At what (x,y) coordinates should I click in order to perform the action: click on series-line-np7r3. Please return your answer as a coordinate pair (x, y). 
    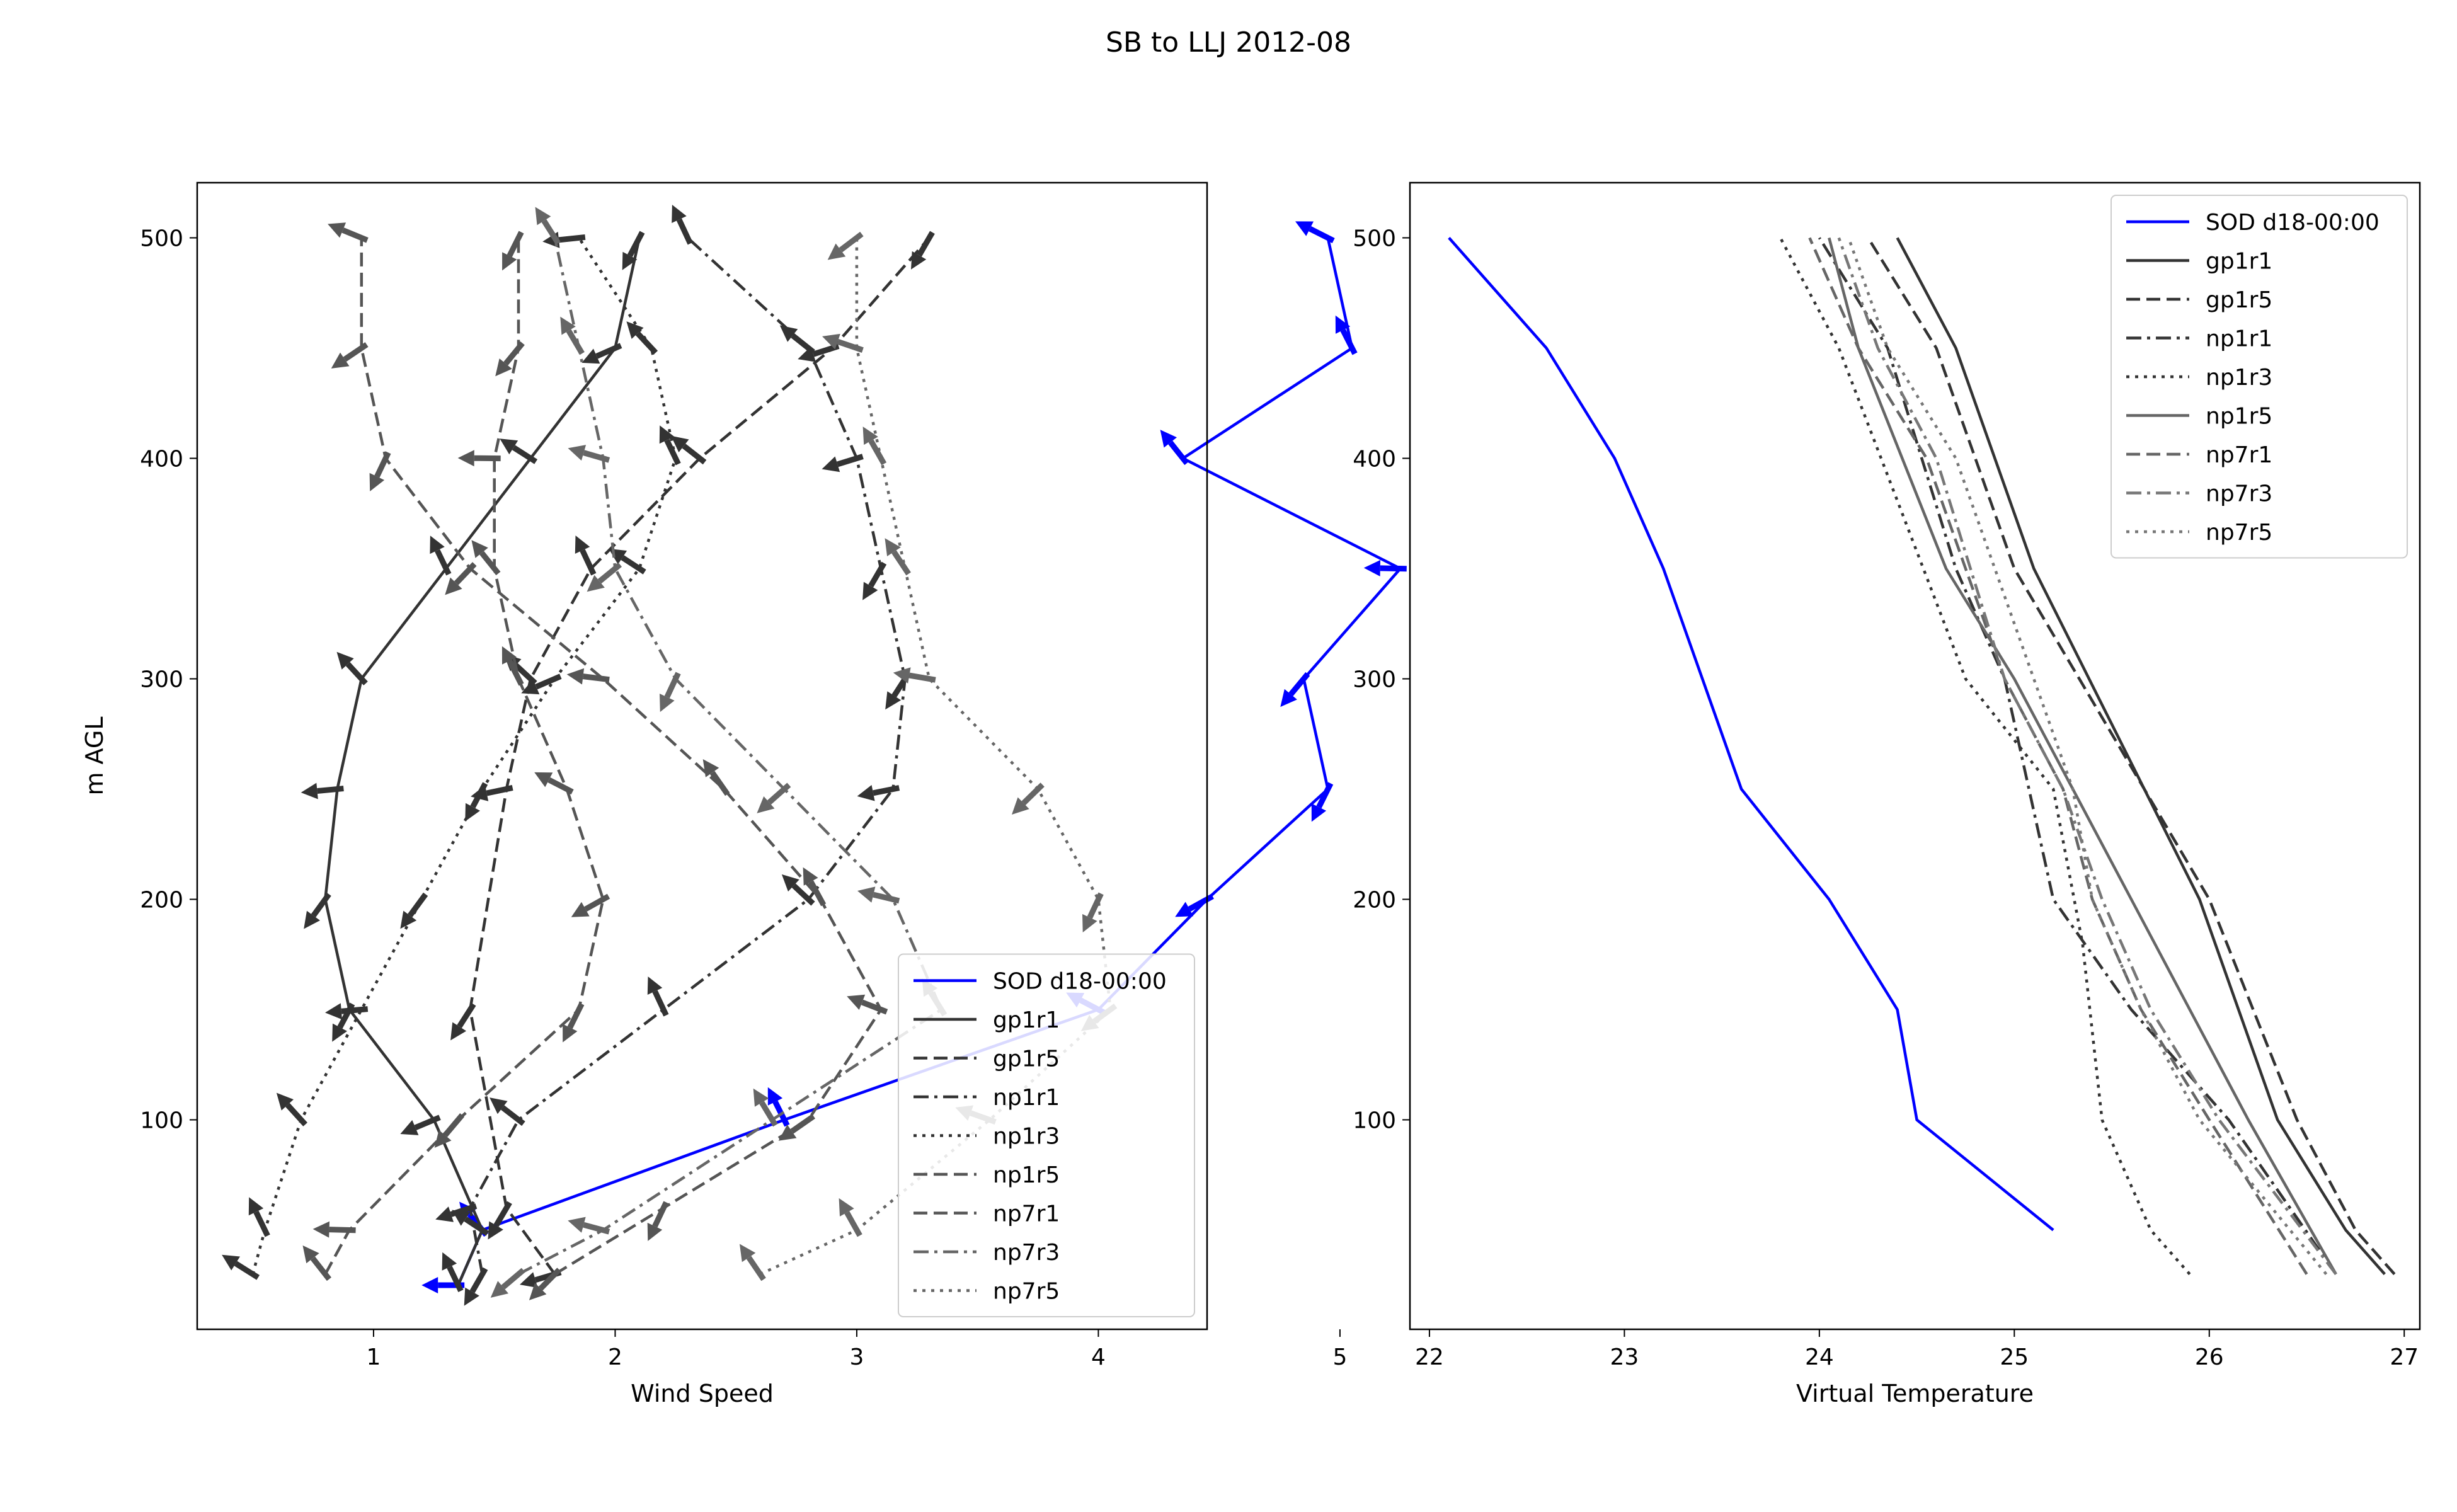
    Looking at the image, I should click on (2087, 756).